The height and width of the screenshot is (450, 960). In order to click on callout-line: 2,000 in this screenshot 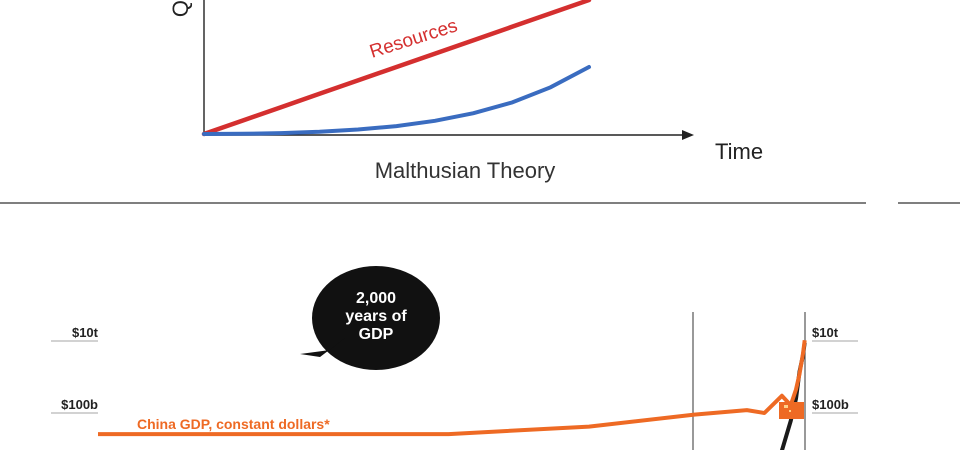, I will do `click(376, 298)`.